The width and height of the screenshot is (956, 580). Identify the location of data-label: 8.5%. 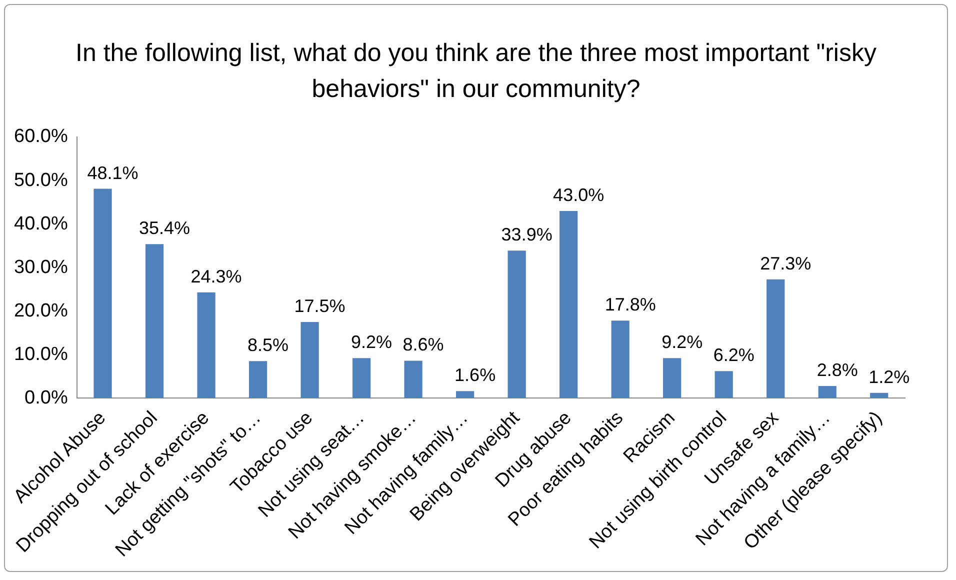
(268, 345).